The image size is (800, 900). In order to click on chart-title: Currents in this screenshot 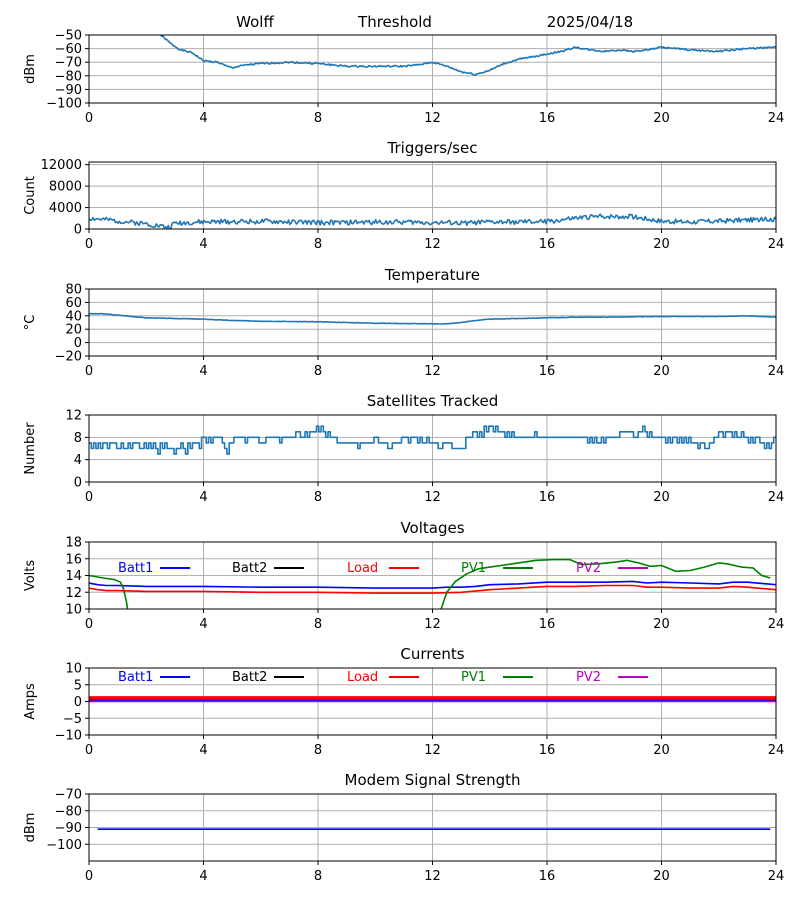, I will do `click(432, 654)`.